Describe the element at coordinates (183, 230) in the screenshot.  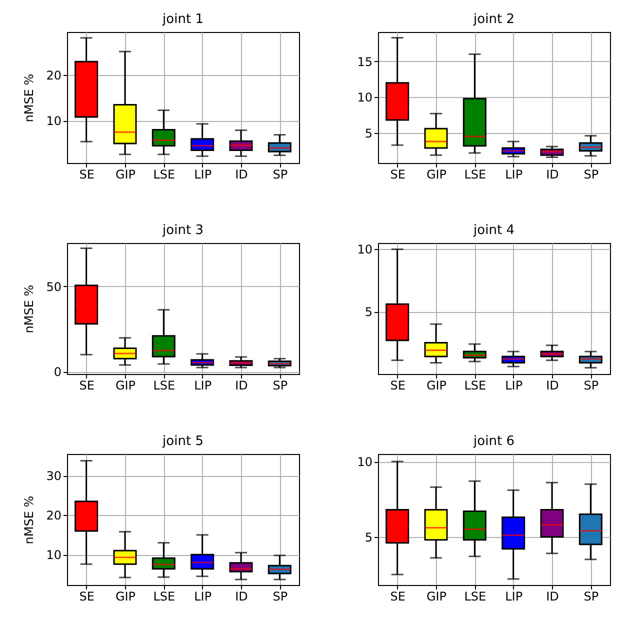
I see `chart-title: joint 3` at that location.